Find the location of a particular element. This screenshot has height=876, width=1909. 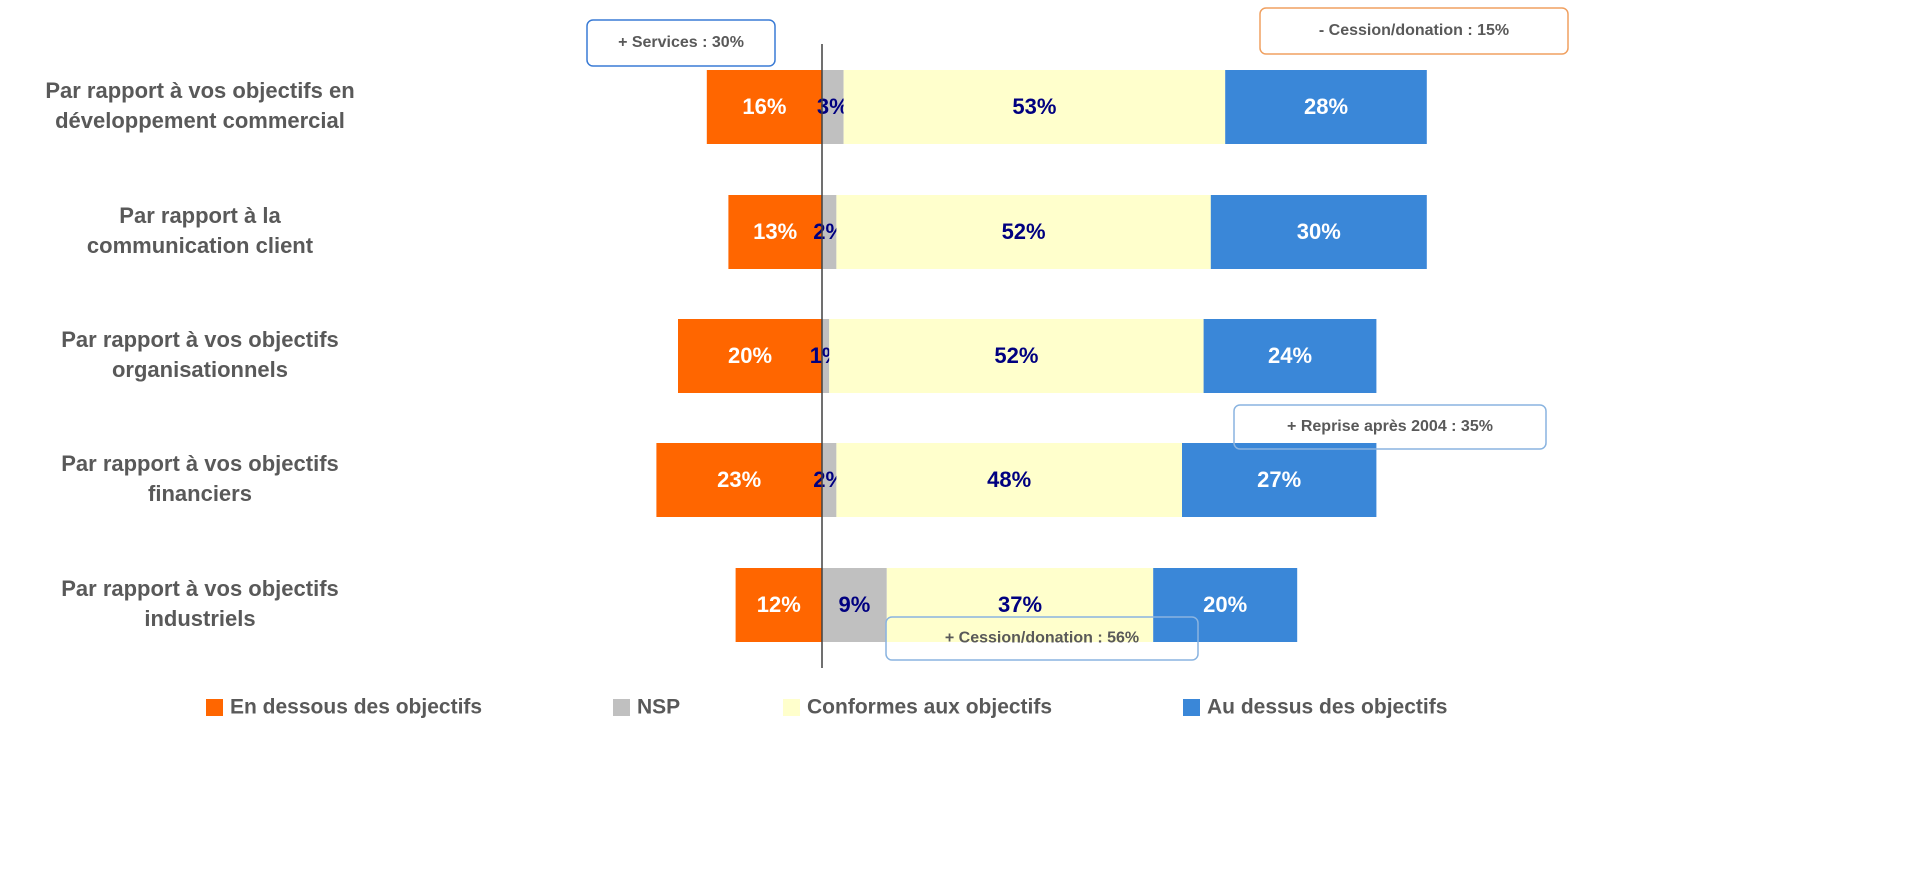

value-label: 37% is located at coordinates (1020, 604).